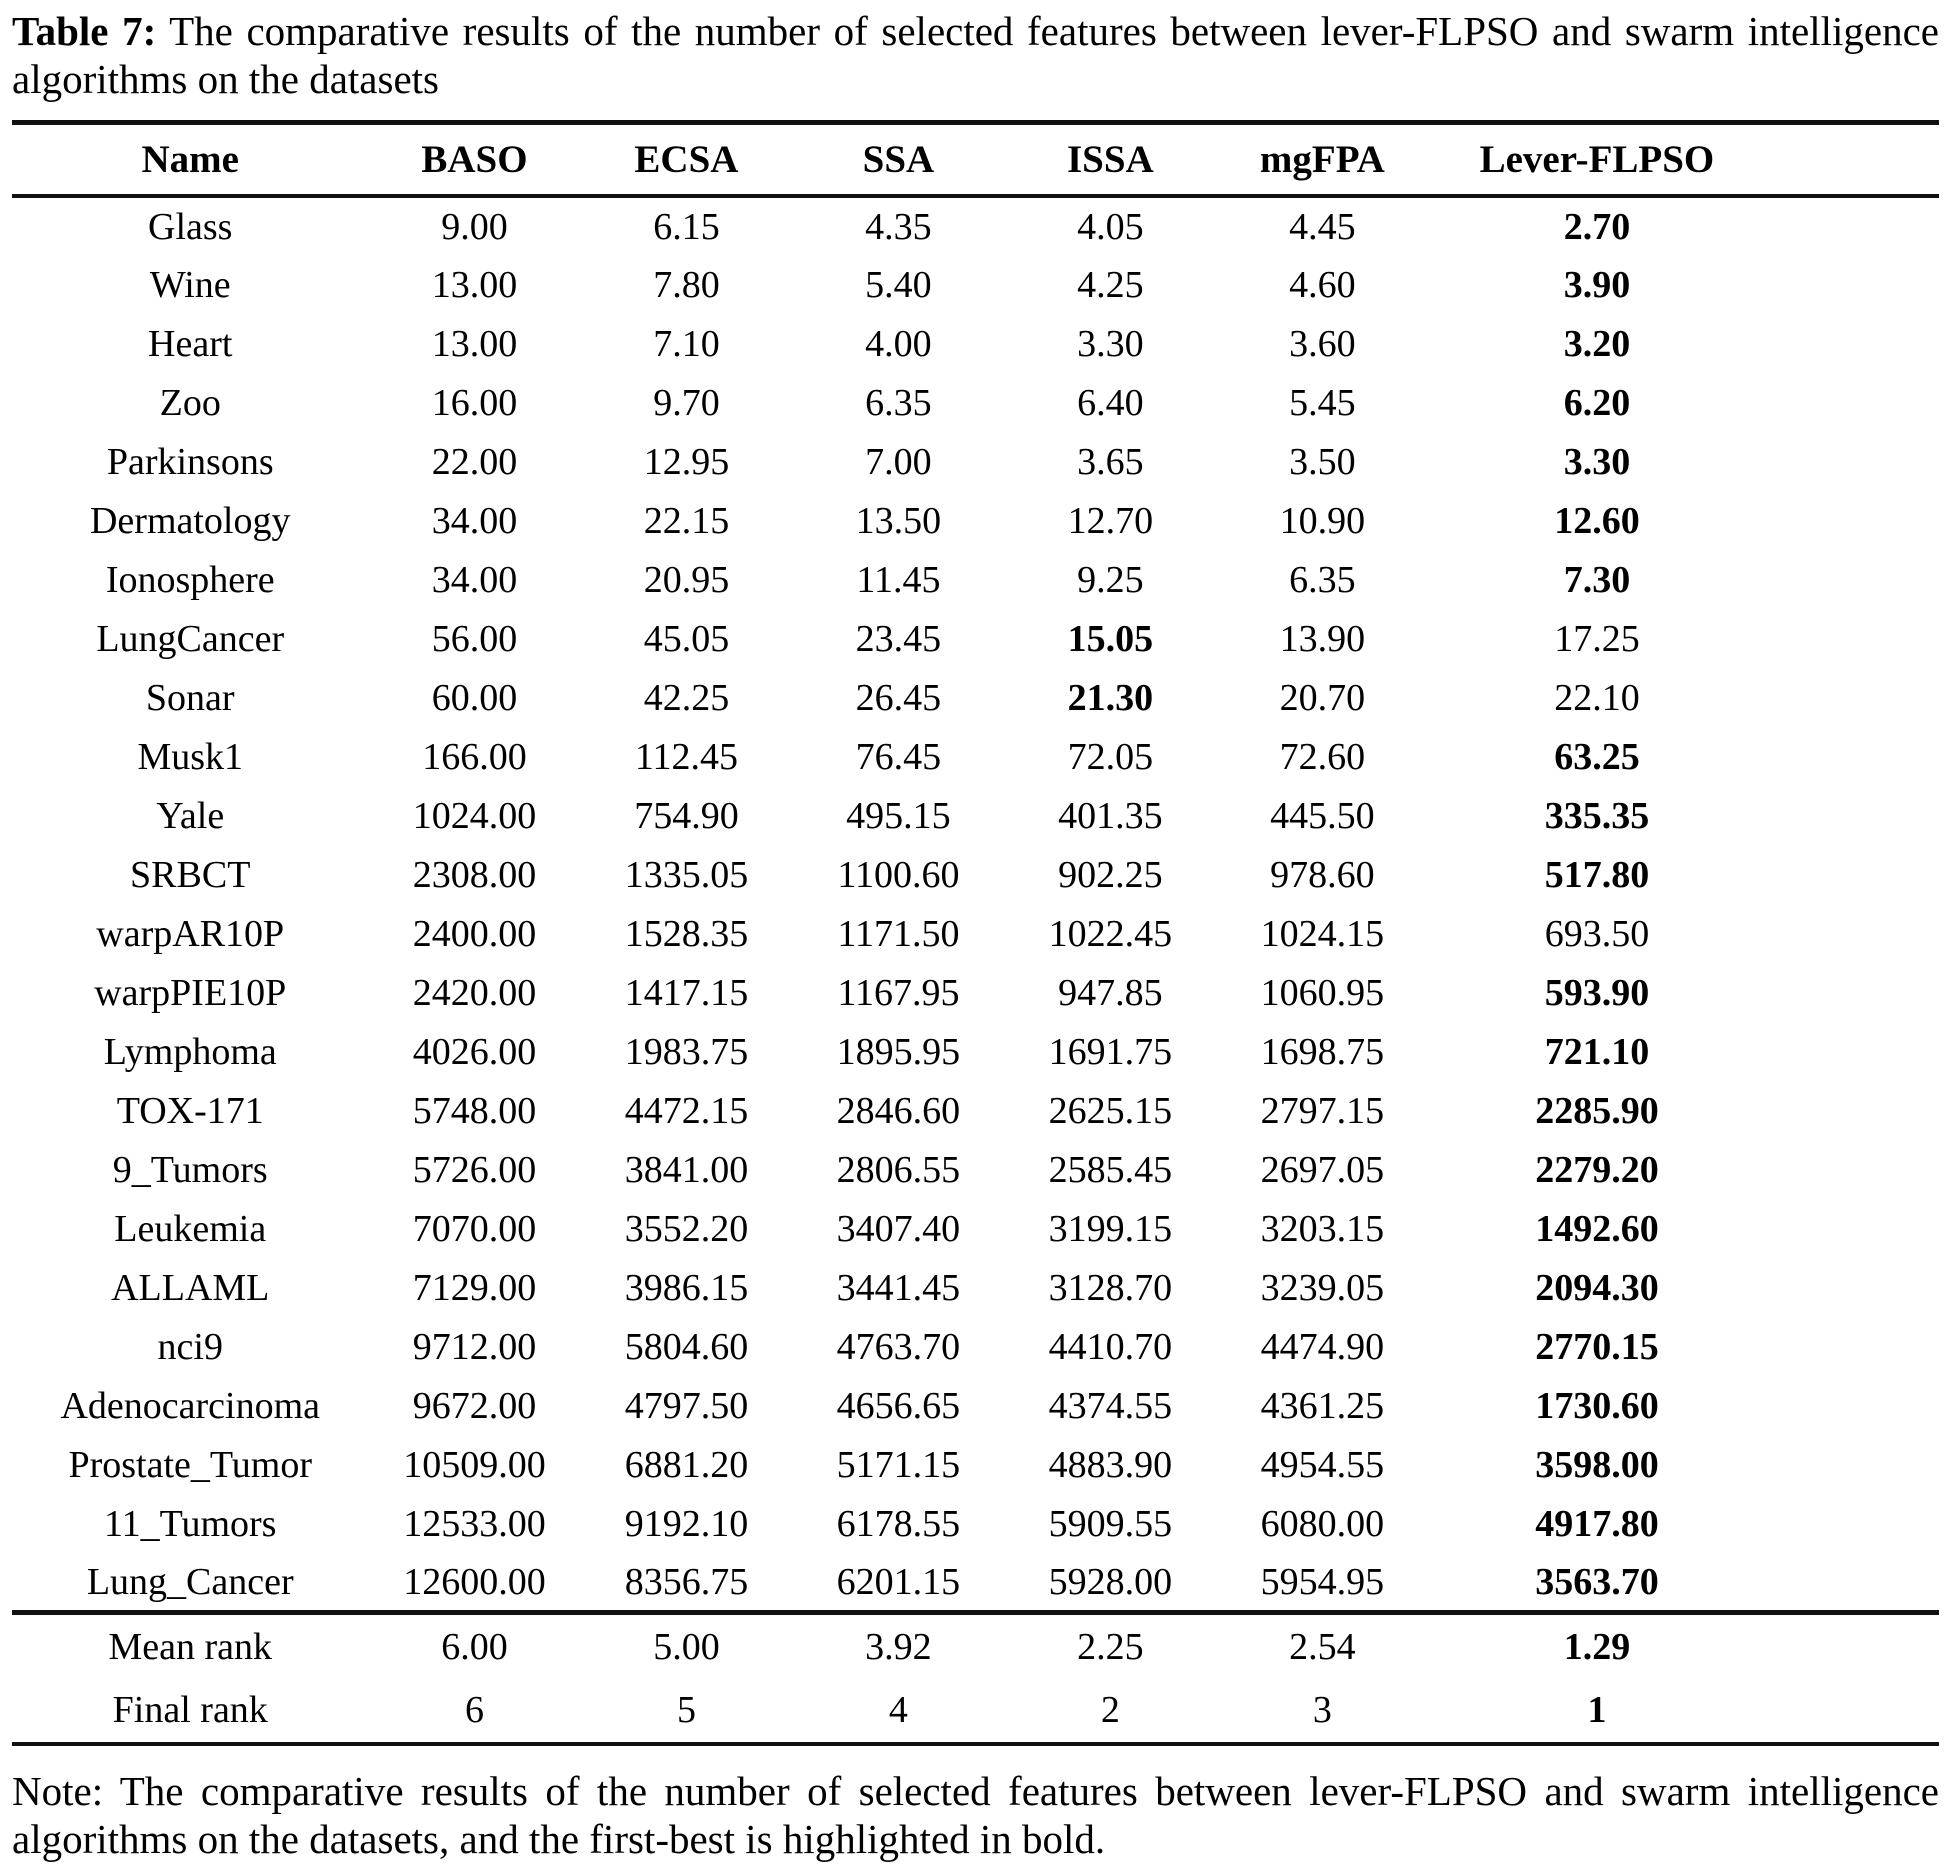  I want to click on value-cell: 20.70, so click(1322, 697).